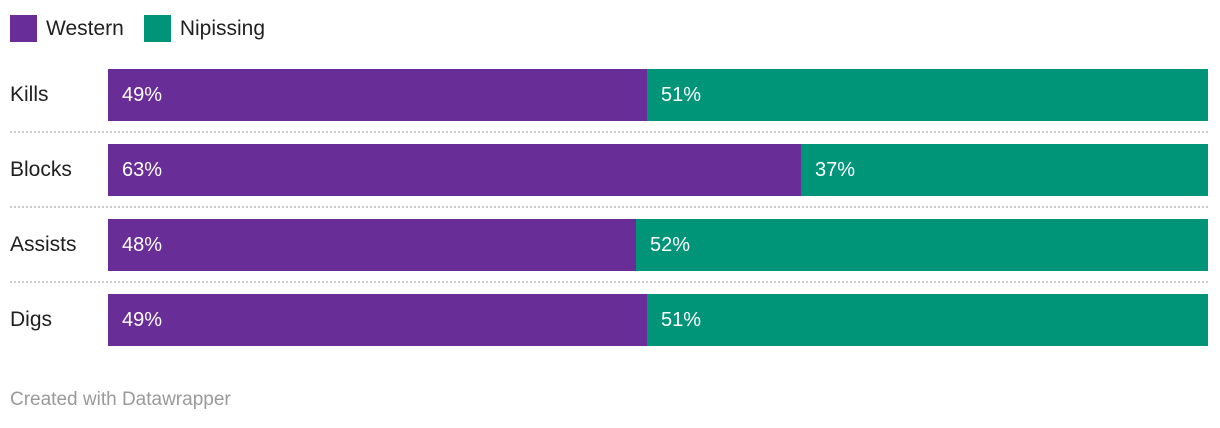 The height and width of the screenshot is (428, 1220). I want to click on value-label: 63%, so click(142, 169).